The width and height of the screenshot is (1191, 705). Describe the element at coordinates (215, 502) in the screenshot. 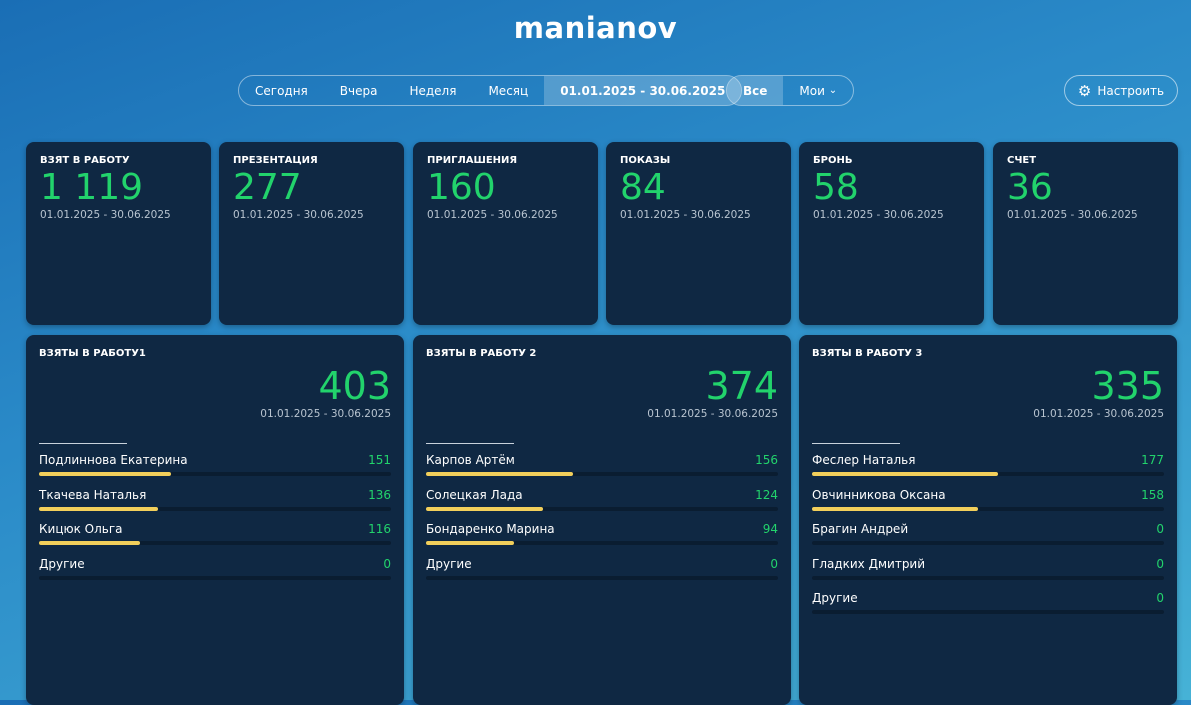

I see `list-item: Ткачева Наталья 136` at that location.